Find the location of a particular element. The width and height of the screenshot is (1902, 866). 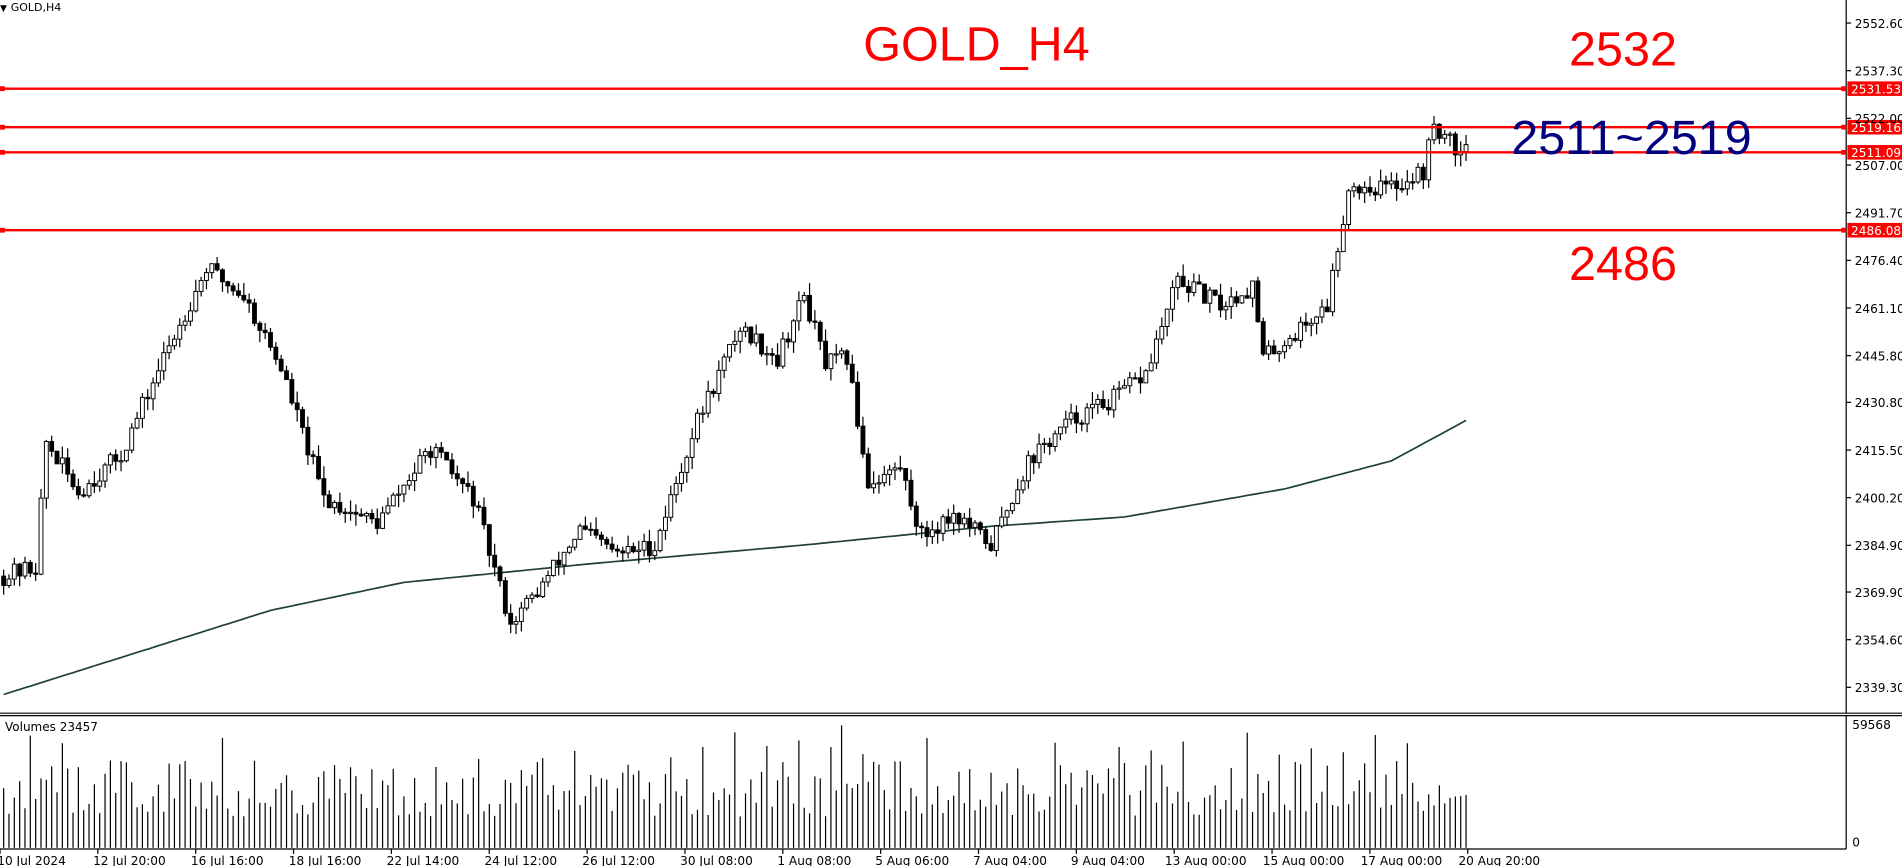

time-tick-label: 24 Jul 12:00 is located at coordinates (520, 860).